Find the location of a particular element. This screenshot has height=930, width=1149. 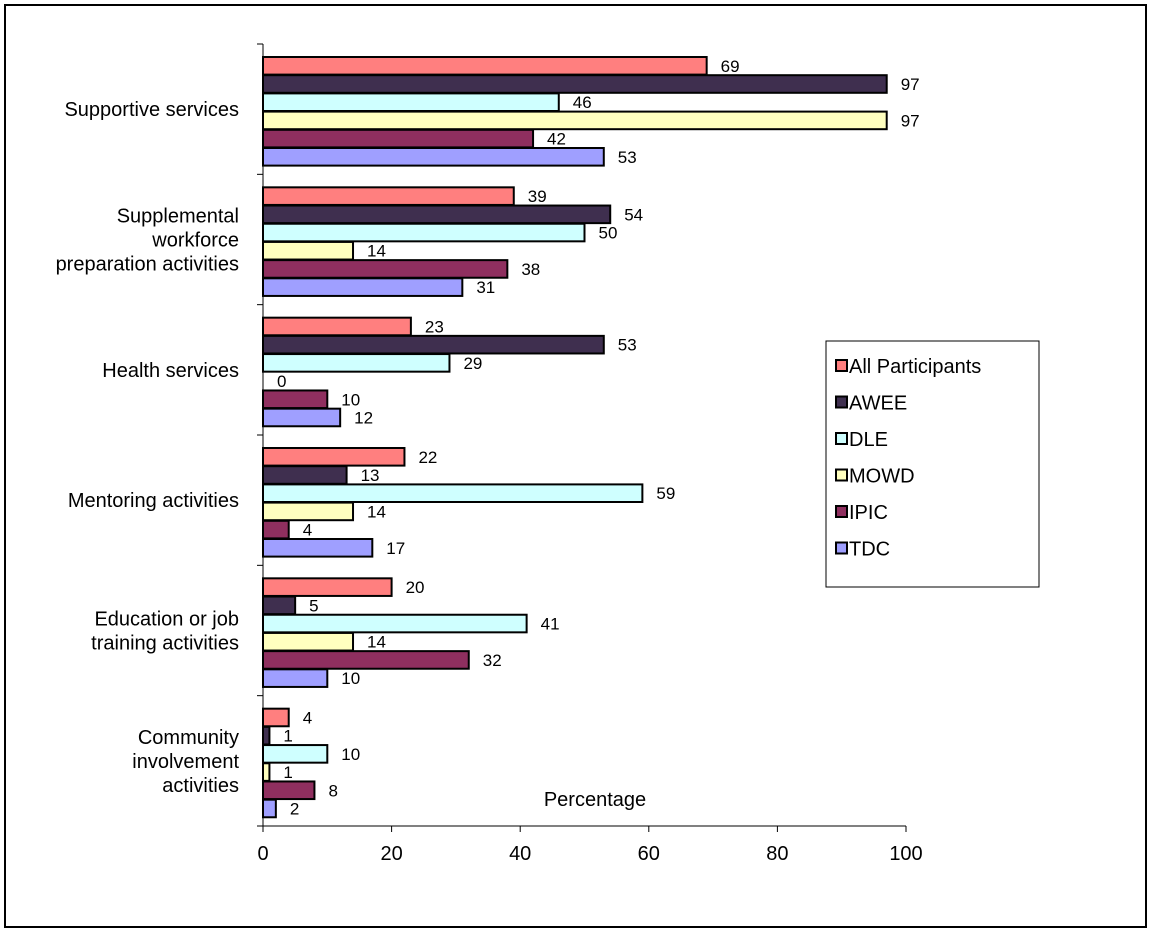

data-label: 41 is located at coordinates (550, 624).